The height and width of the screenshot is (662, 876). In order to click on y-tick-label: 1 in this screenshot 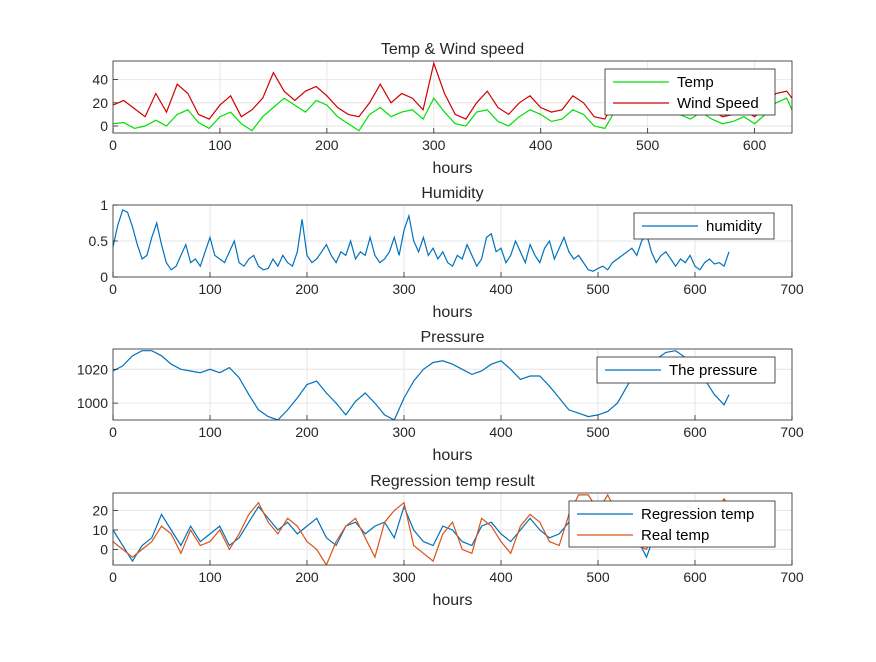, I will do `click(104, 205)`.